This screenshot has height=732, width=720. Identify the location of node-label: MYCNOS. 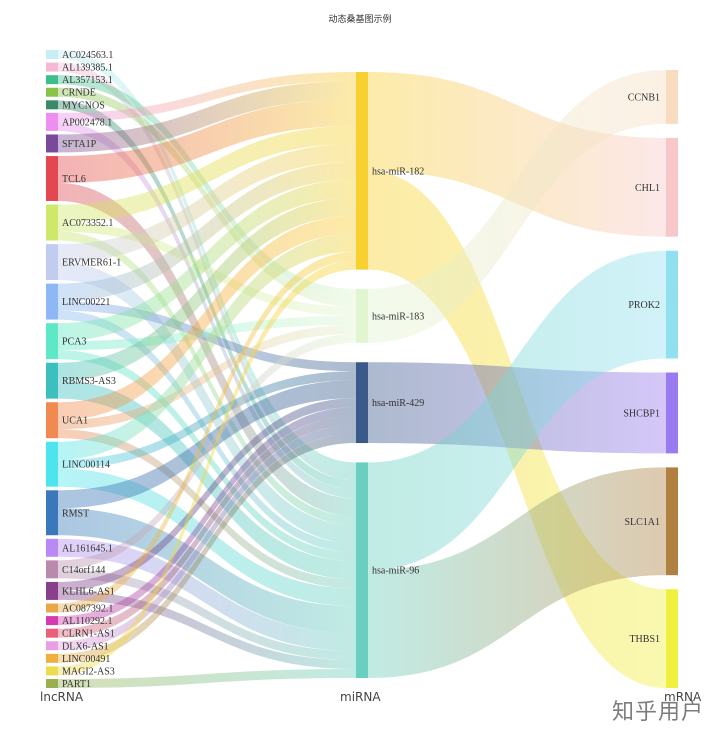
(83, 105).